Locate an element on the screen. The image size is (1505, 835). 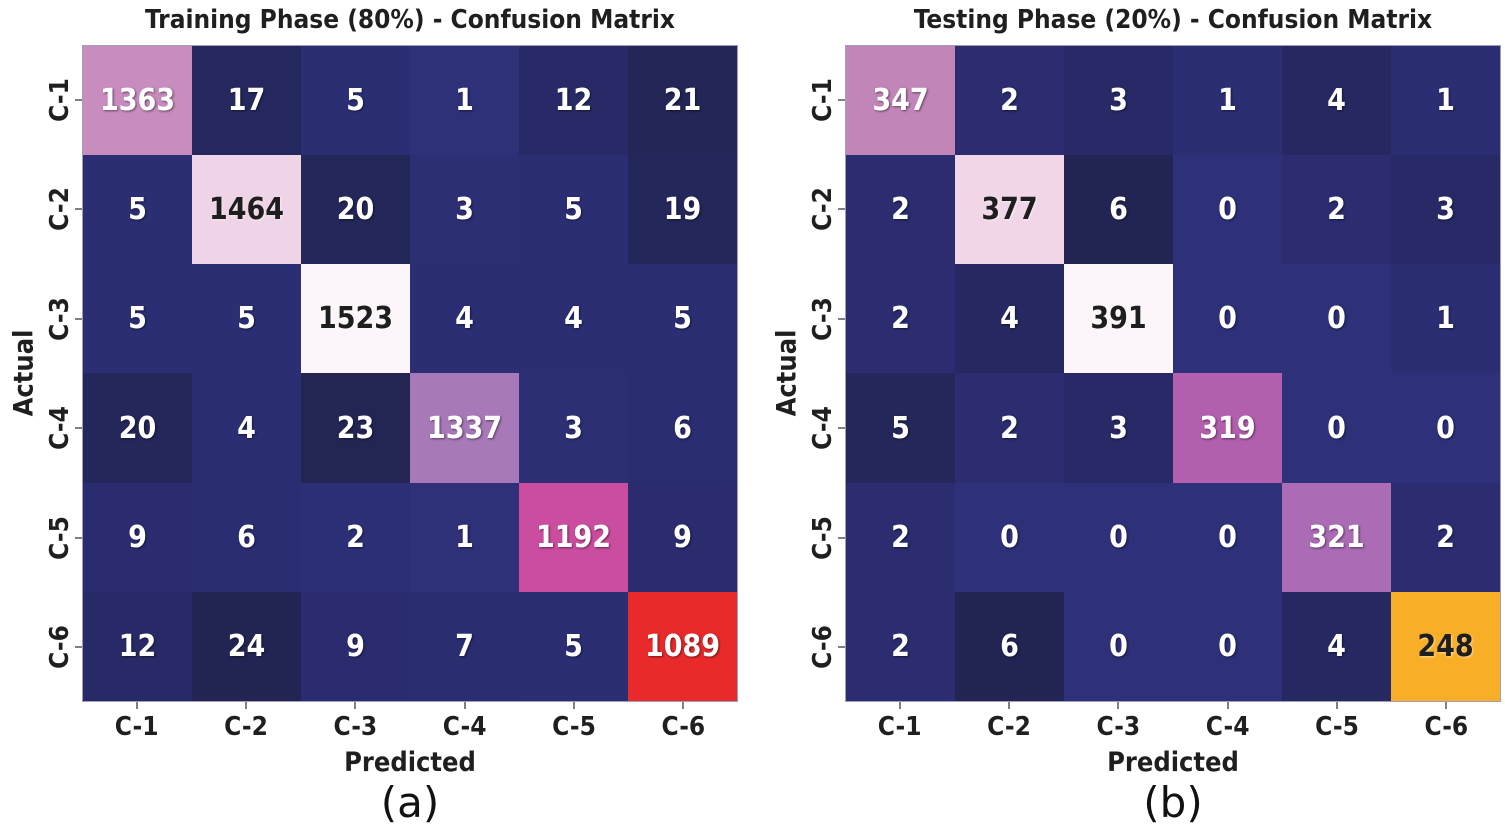
heatmap-cell: 7 is located at coordinates (464, 646).